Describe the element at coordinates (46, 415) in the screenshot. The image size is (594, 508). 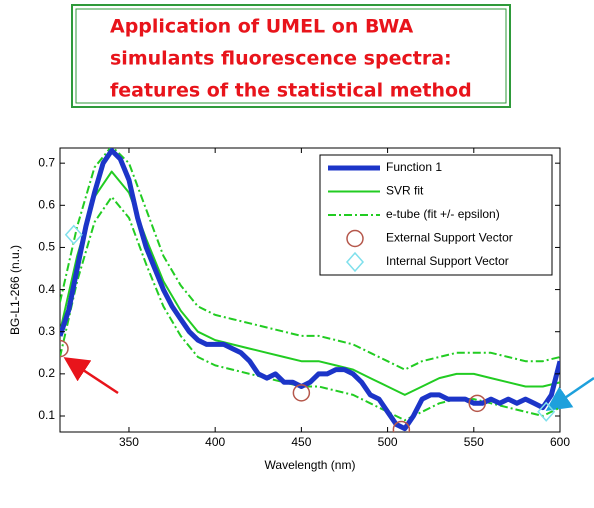
I see `y-tick-label: 0.1` at that location.